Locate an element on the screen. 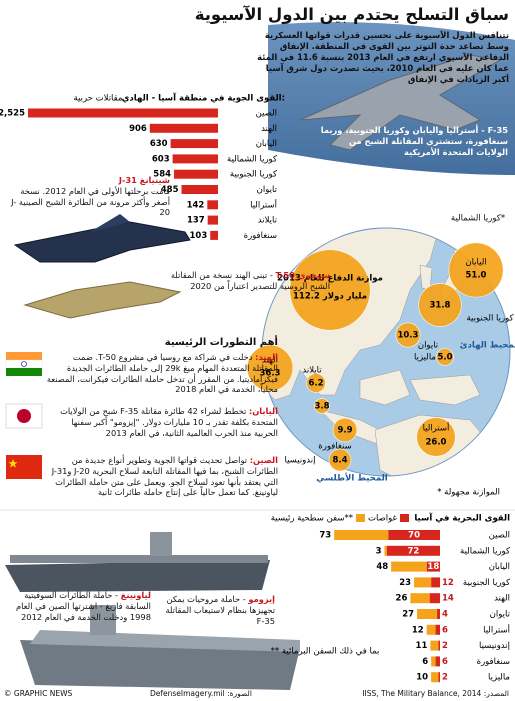 Image resolution: width=515 pixels, height=701 pixels. value-label: 23 is located at coordinates (405, 583).